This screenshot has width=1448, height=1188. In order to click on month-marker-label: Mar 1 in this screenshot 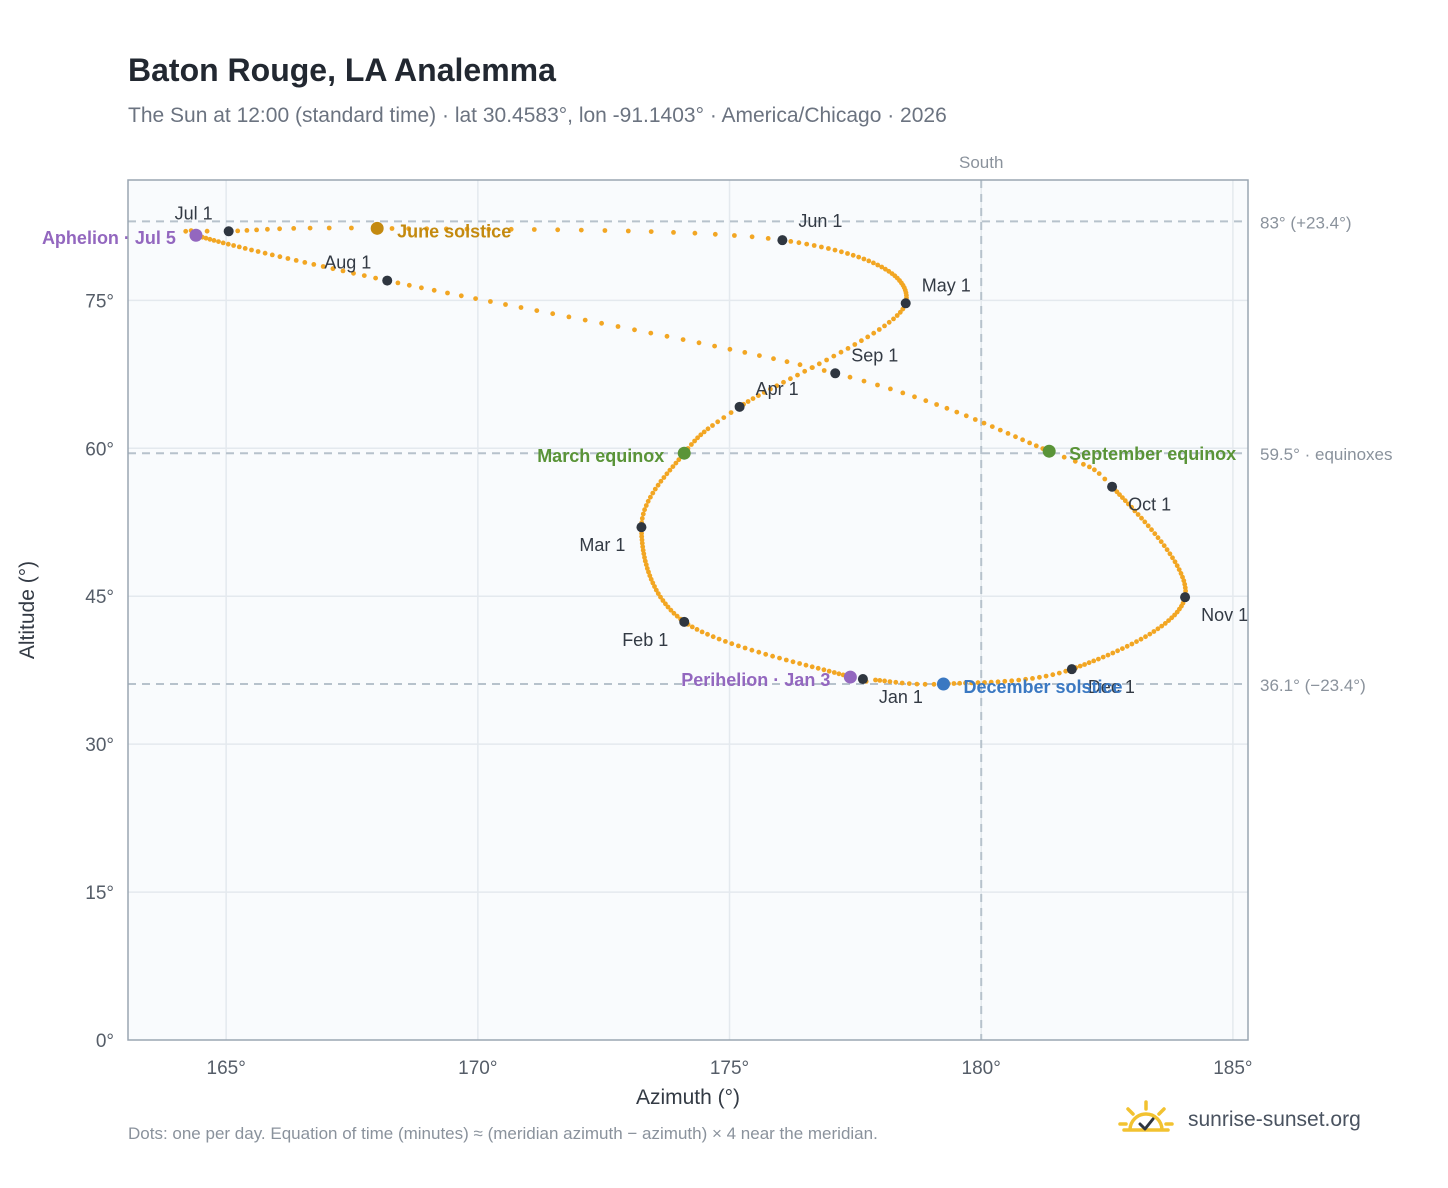, I will do `click(602, 545)`.